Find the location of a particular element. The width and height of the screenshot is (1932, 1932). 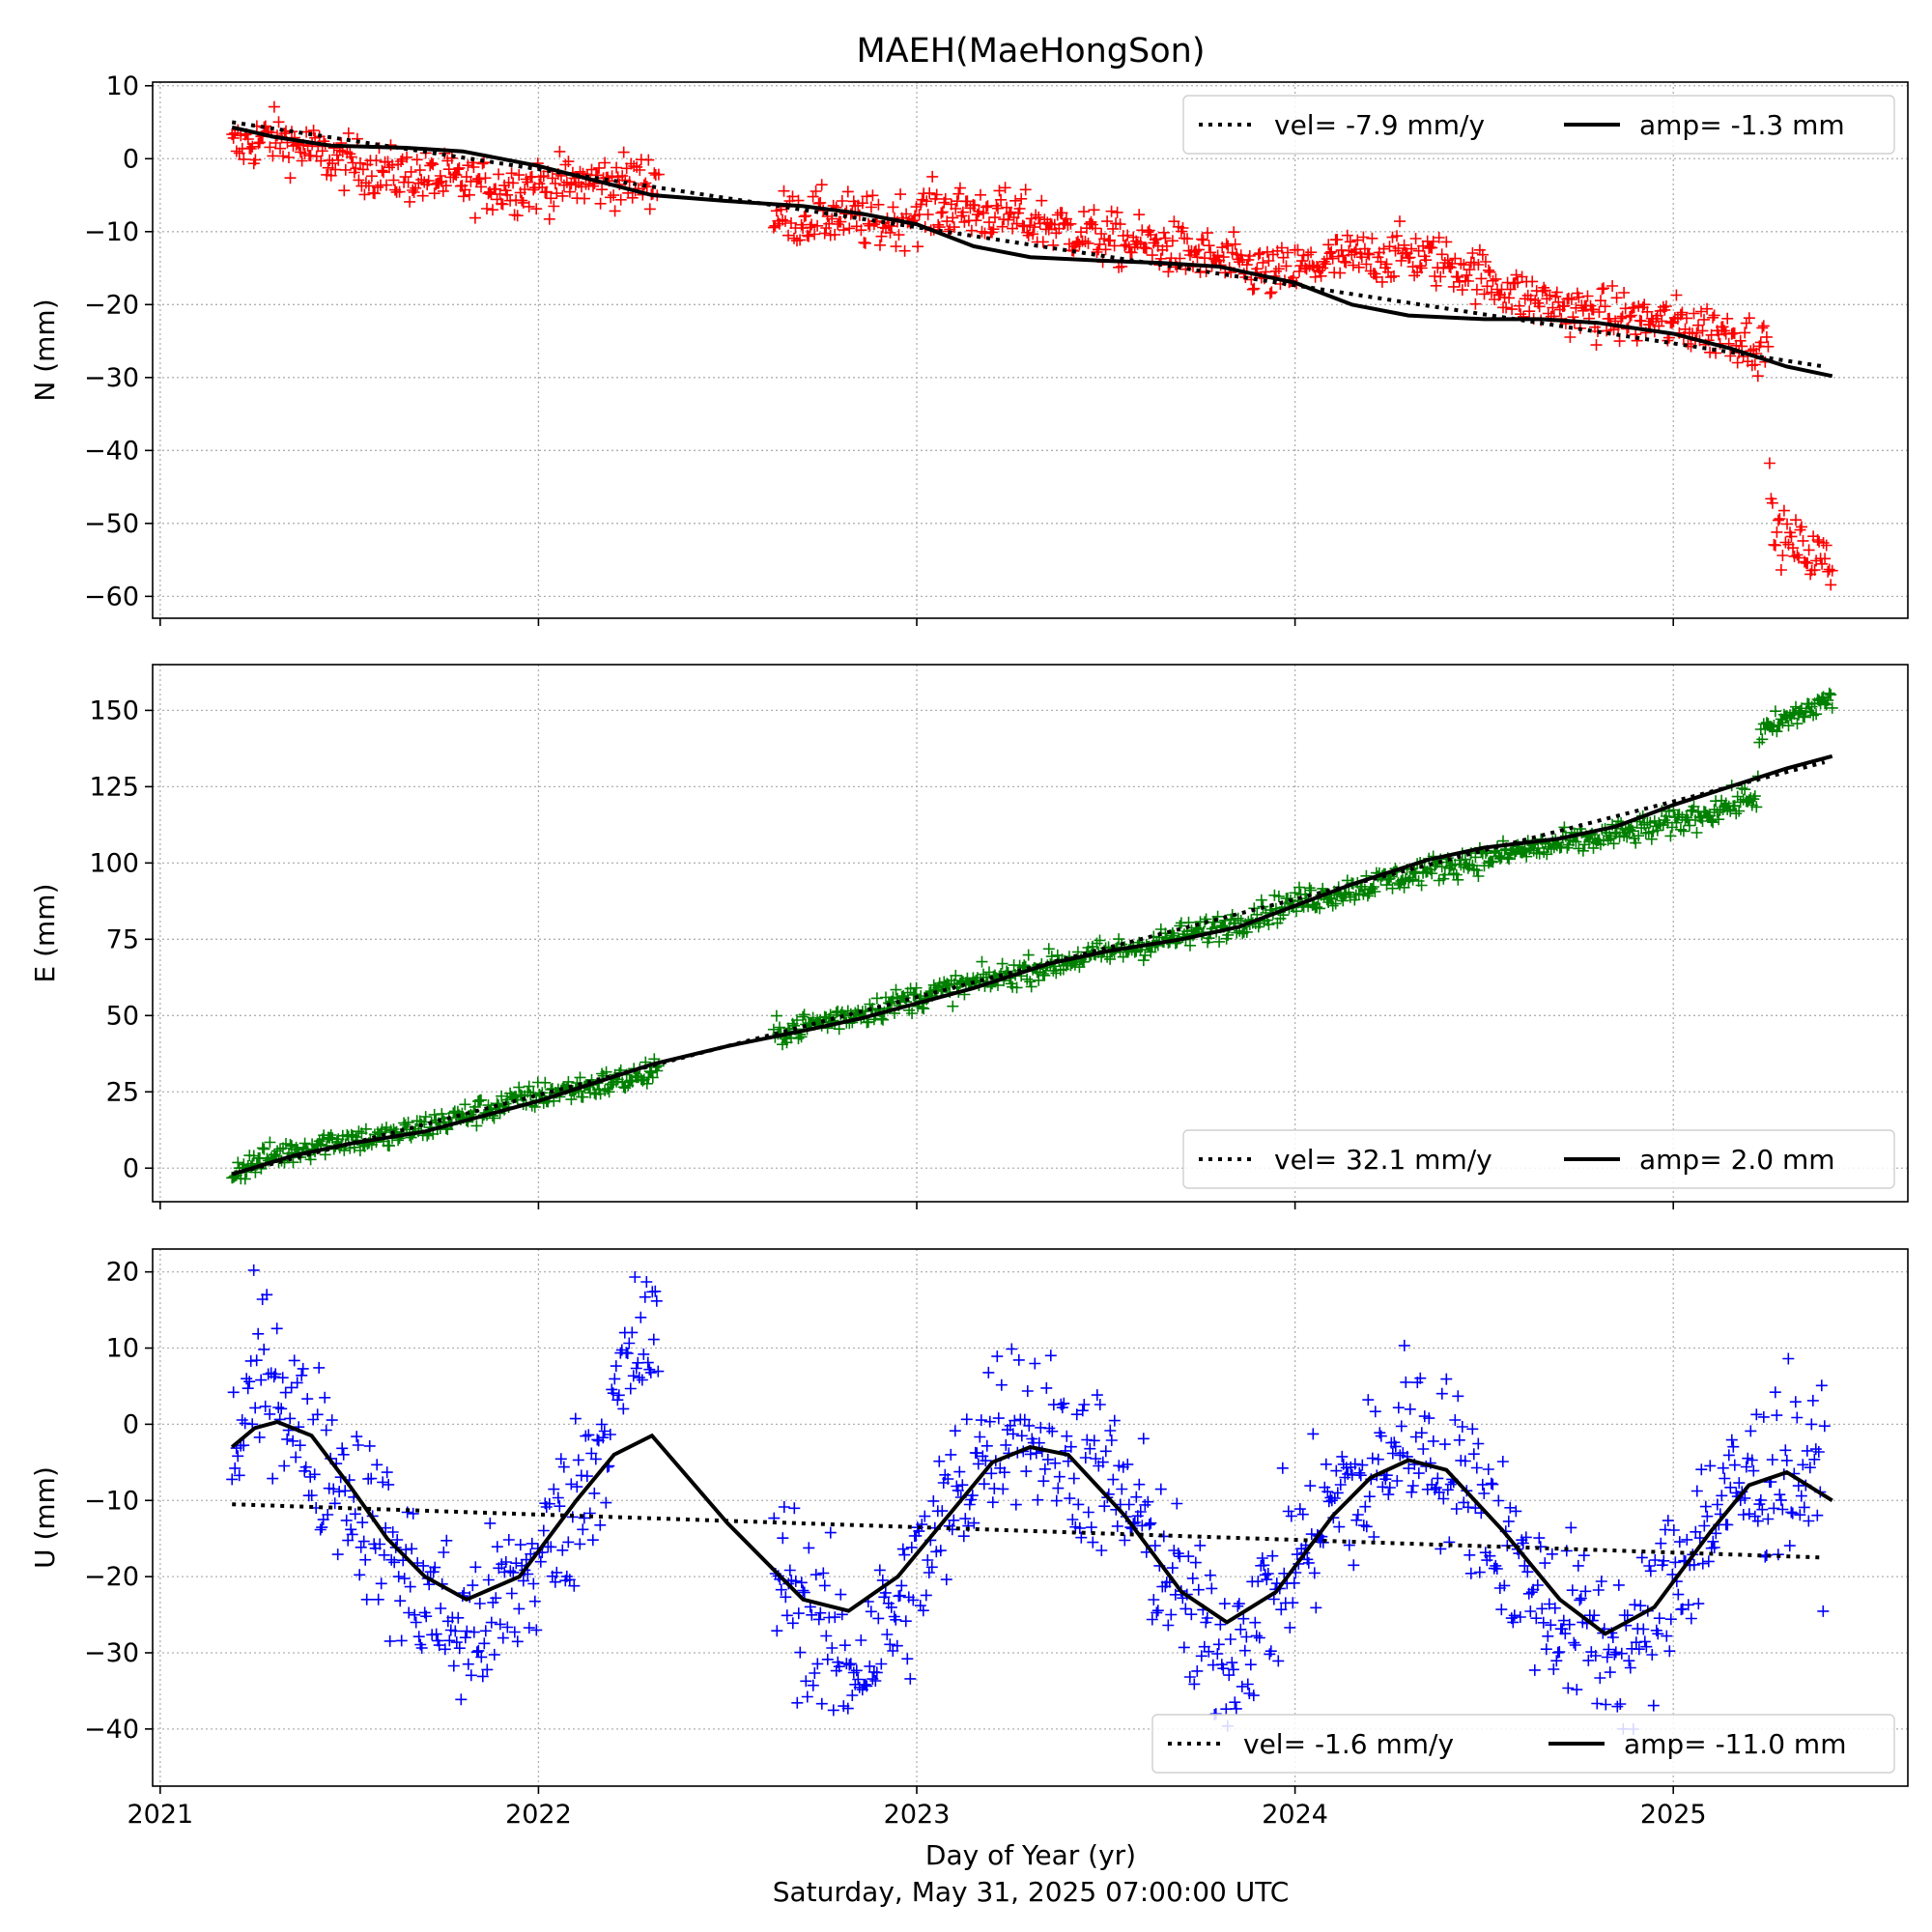

figure-subtitle: Saturday, May 31, 2025 07:00:00 UTC is located at coordinates (1031, 1892).